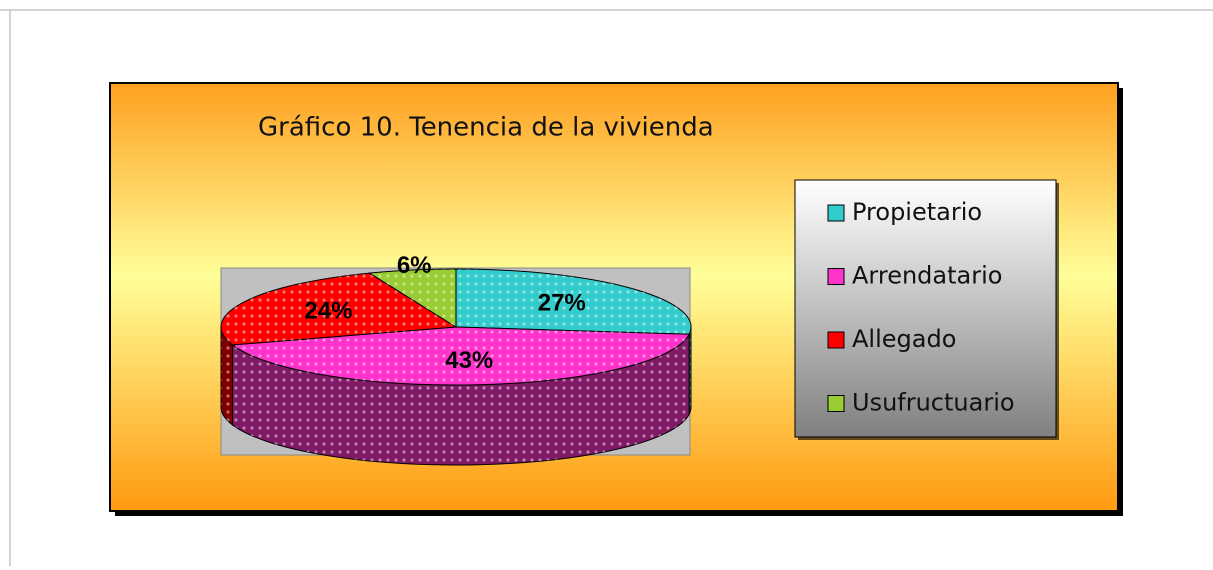 This screenshot has width=1213, height=570. I want to click on legend-label: Allegado, so click(904, 339).